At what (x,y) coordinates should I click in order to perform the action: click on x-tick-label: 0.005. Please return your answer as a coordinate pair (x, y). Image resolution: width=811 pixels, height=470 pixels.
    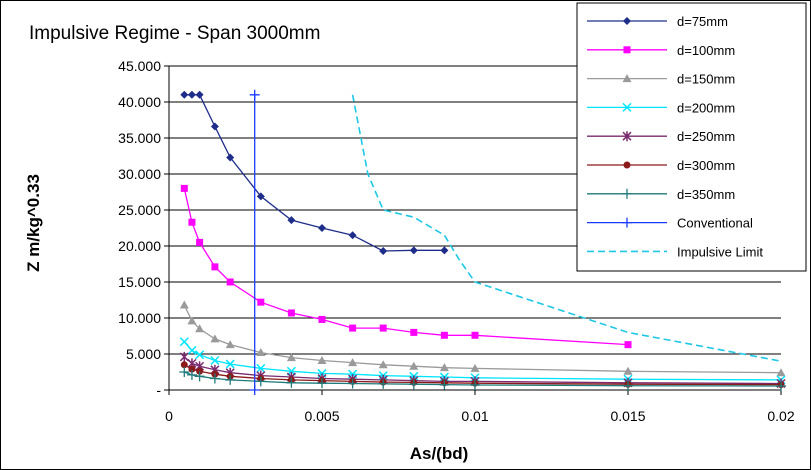
    Looking at the image, I should click on (321, 416).